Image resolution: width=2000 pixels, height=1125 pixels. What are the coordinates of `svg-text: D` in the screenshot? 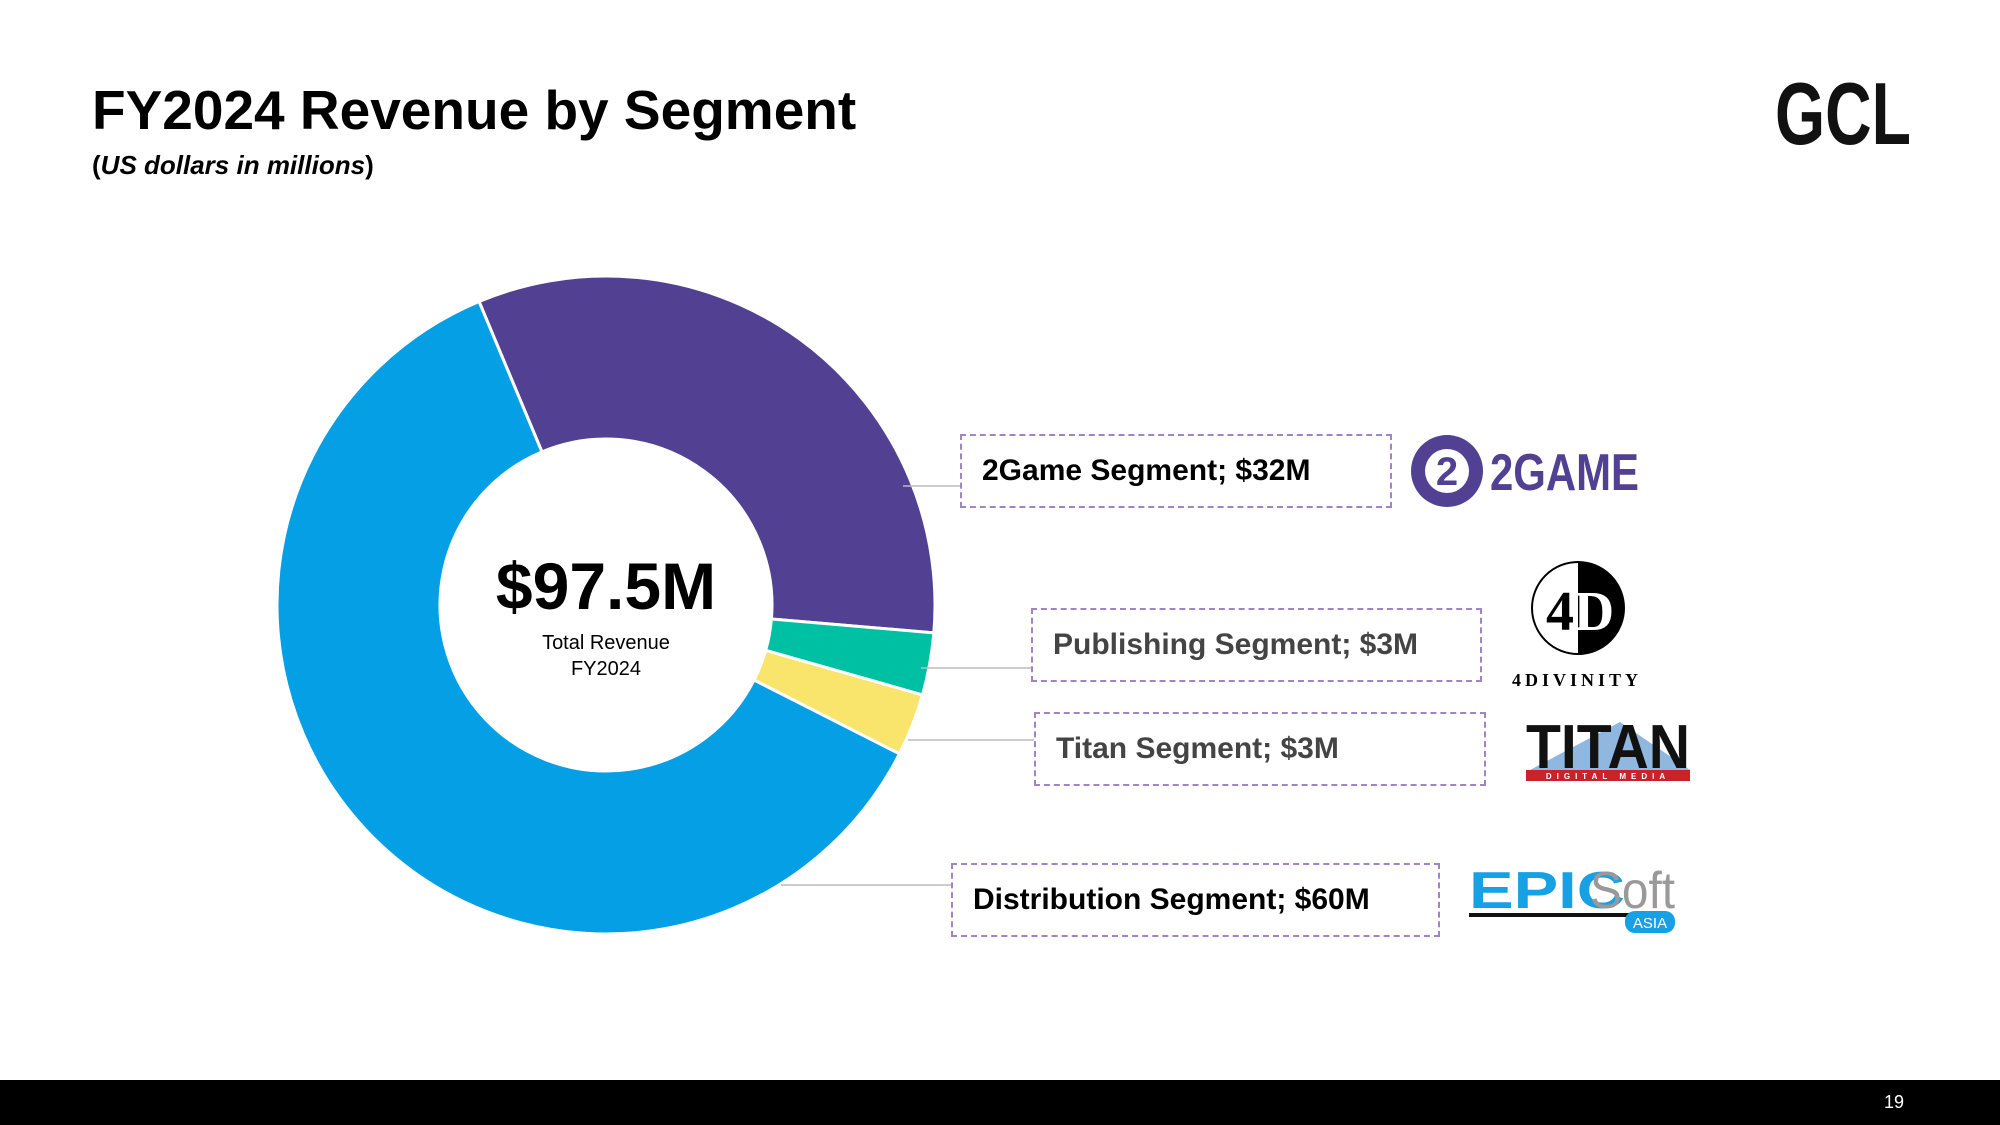 It's located at (1594, 612).